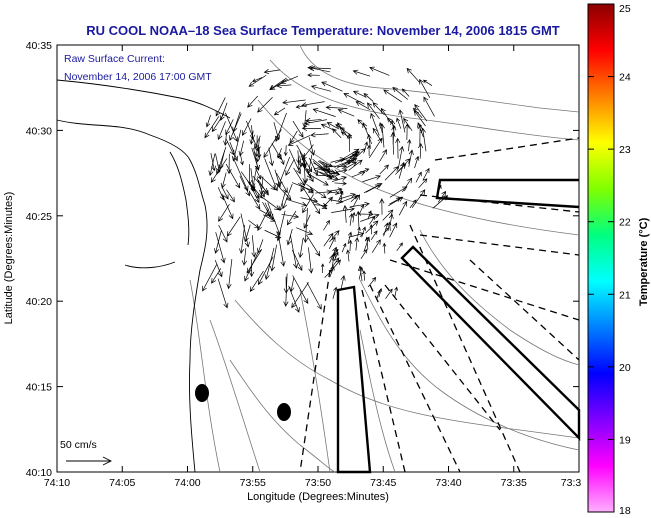 This screenshot has height=518, width=651. Describe the element at coordinates (39, 217) in the screenshot. I see `y-tick-label: 40:25` at that location.